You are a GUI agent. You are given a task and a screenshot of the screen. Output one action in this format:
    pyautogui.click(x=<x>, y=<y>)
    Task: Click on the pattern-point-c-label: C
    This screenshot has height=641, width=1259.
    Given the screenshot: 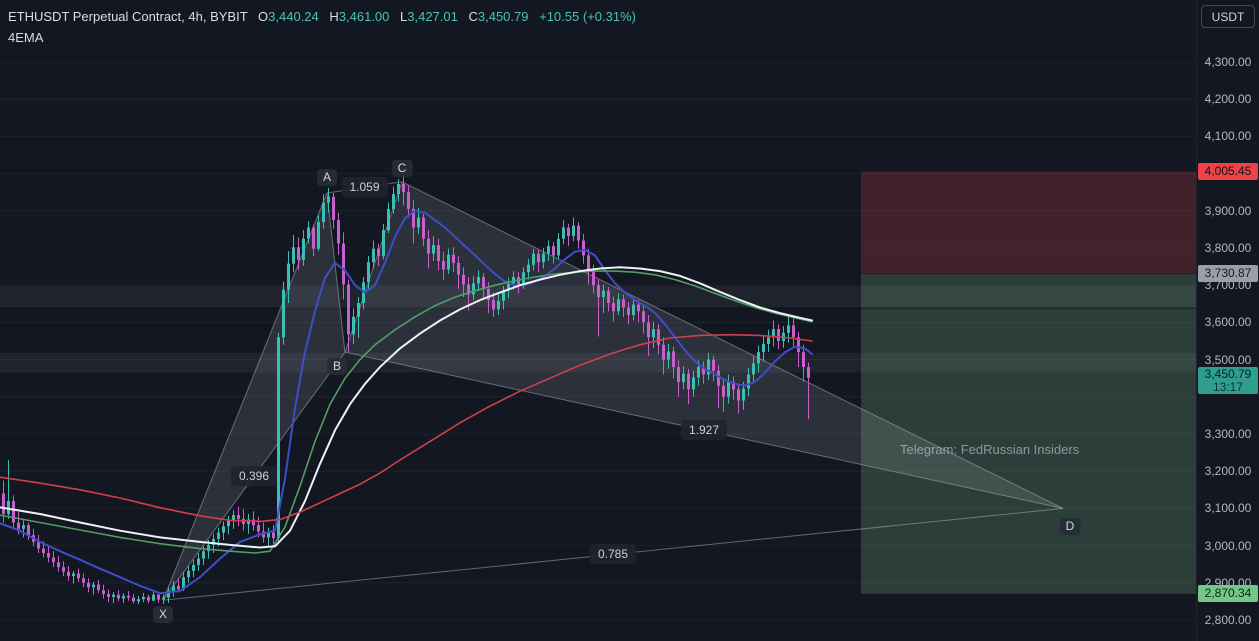 What is the action you would take?
    pyautogui.click(x=402, y=168)
    